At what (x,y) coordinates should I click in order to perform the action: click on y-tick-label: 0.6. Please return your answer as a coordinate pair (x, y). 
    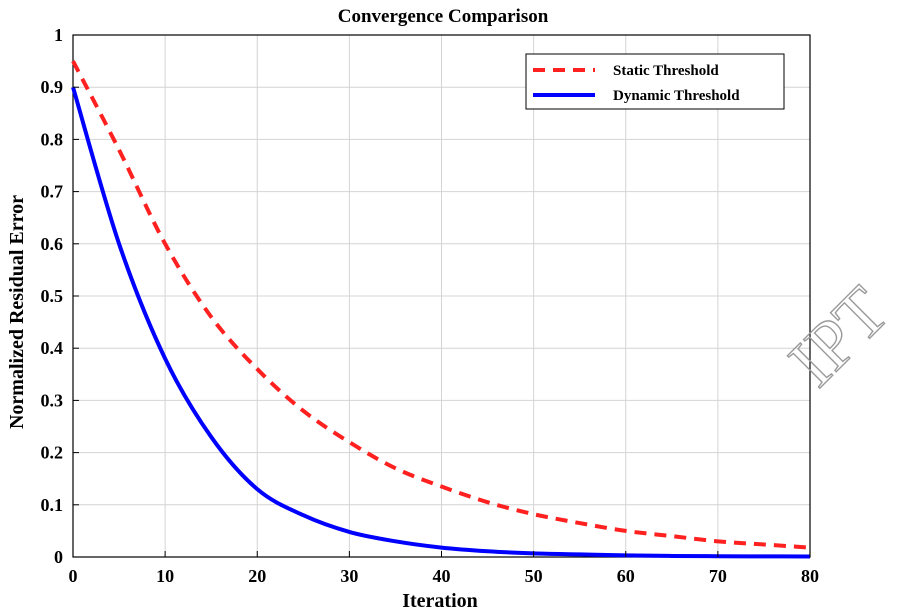
    Looking at the image, I should click on (52, 244).